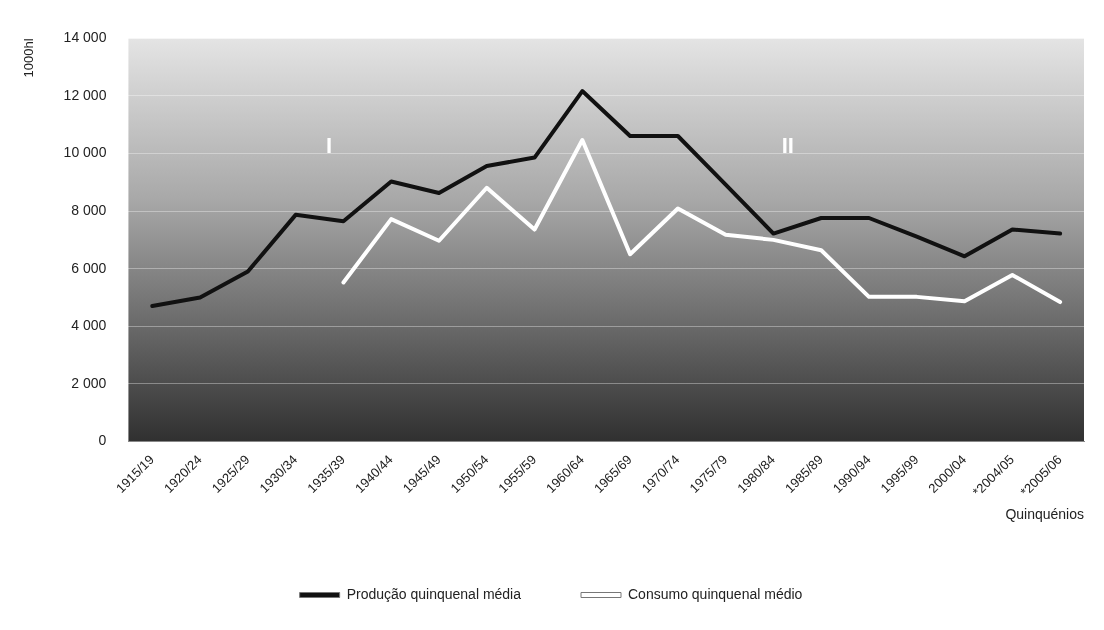  What do you see at coordinates (29, 58) in the screenshot?
I see `y-axis-title: 1000hl` at bounding box center [29, 58].